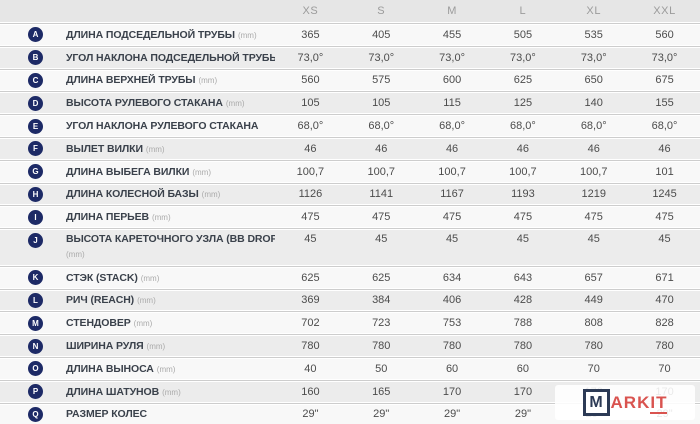  What do you see at coordinates (350, 323) in the screenshot?
I see `spec-row-m: M СТЕНДОВЕР (mm) 702 723 753 788 808 828` at bounding box center [350, 323].